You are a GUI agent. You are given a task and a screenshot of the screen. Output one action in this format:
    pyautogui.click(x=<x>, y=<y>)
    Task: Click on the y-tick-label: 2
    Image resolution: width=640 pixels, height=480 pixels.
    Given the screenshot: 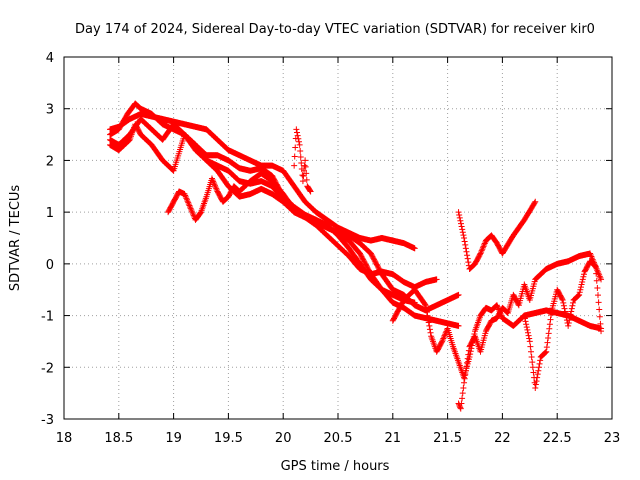 What is the action you would take?
    pyautogui.click(x=50, y=161)
    